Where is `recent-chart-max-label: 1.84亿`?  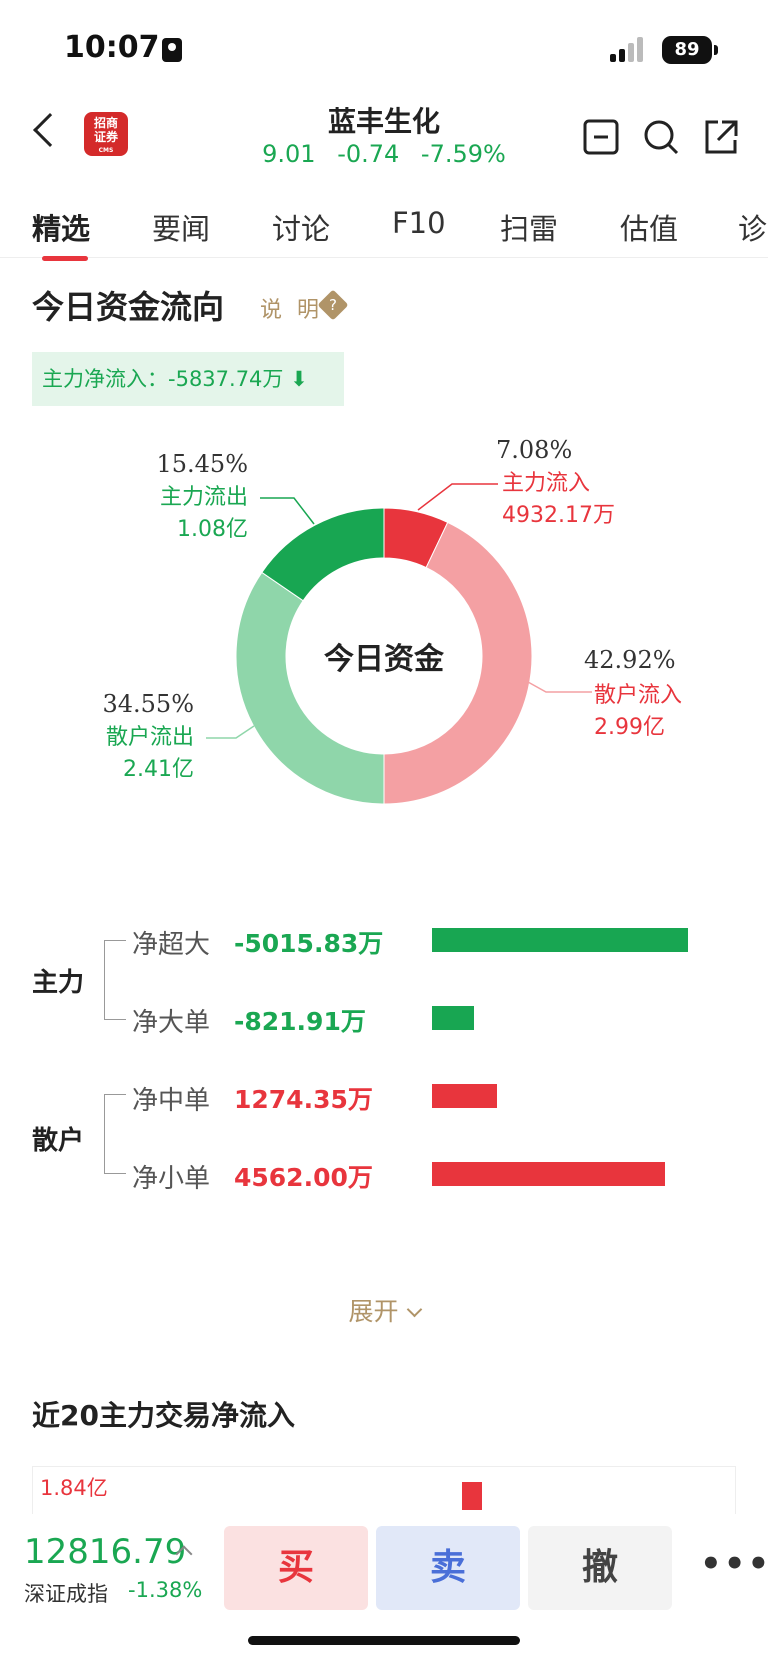 recent-chart-max-label: 1.84亿 is located at coordinates (74, 1488).